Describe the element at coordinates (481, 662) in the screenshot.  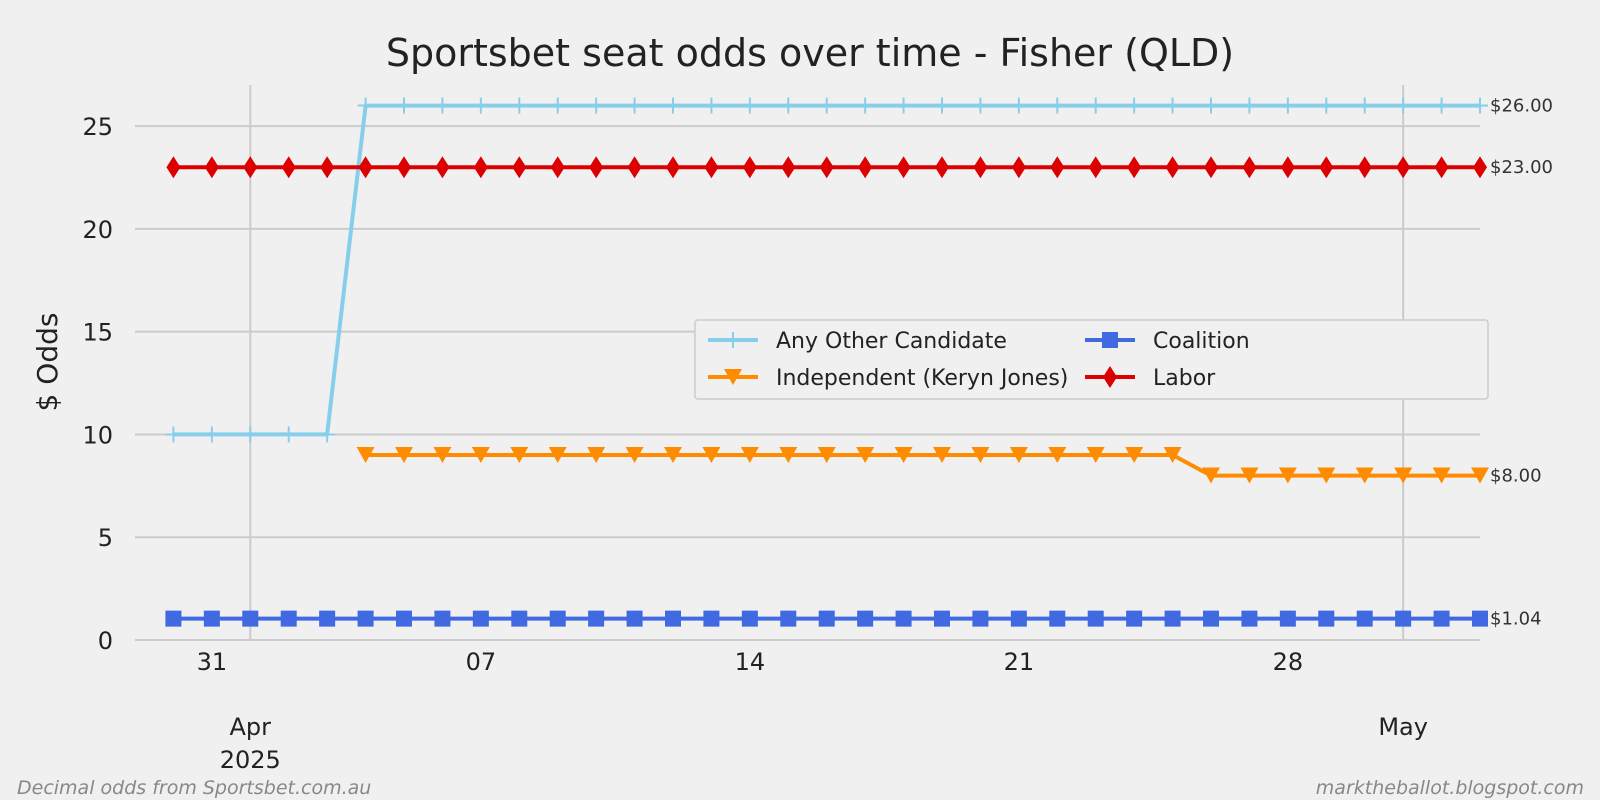
I see `x-tick-label: 07` at that location.